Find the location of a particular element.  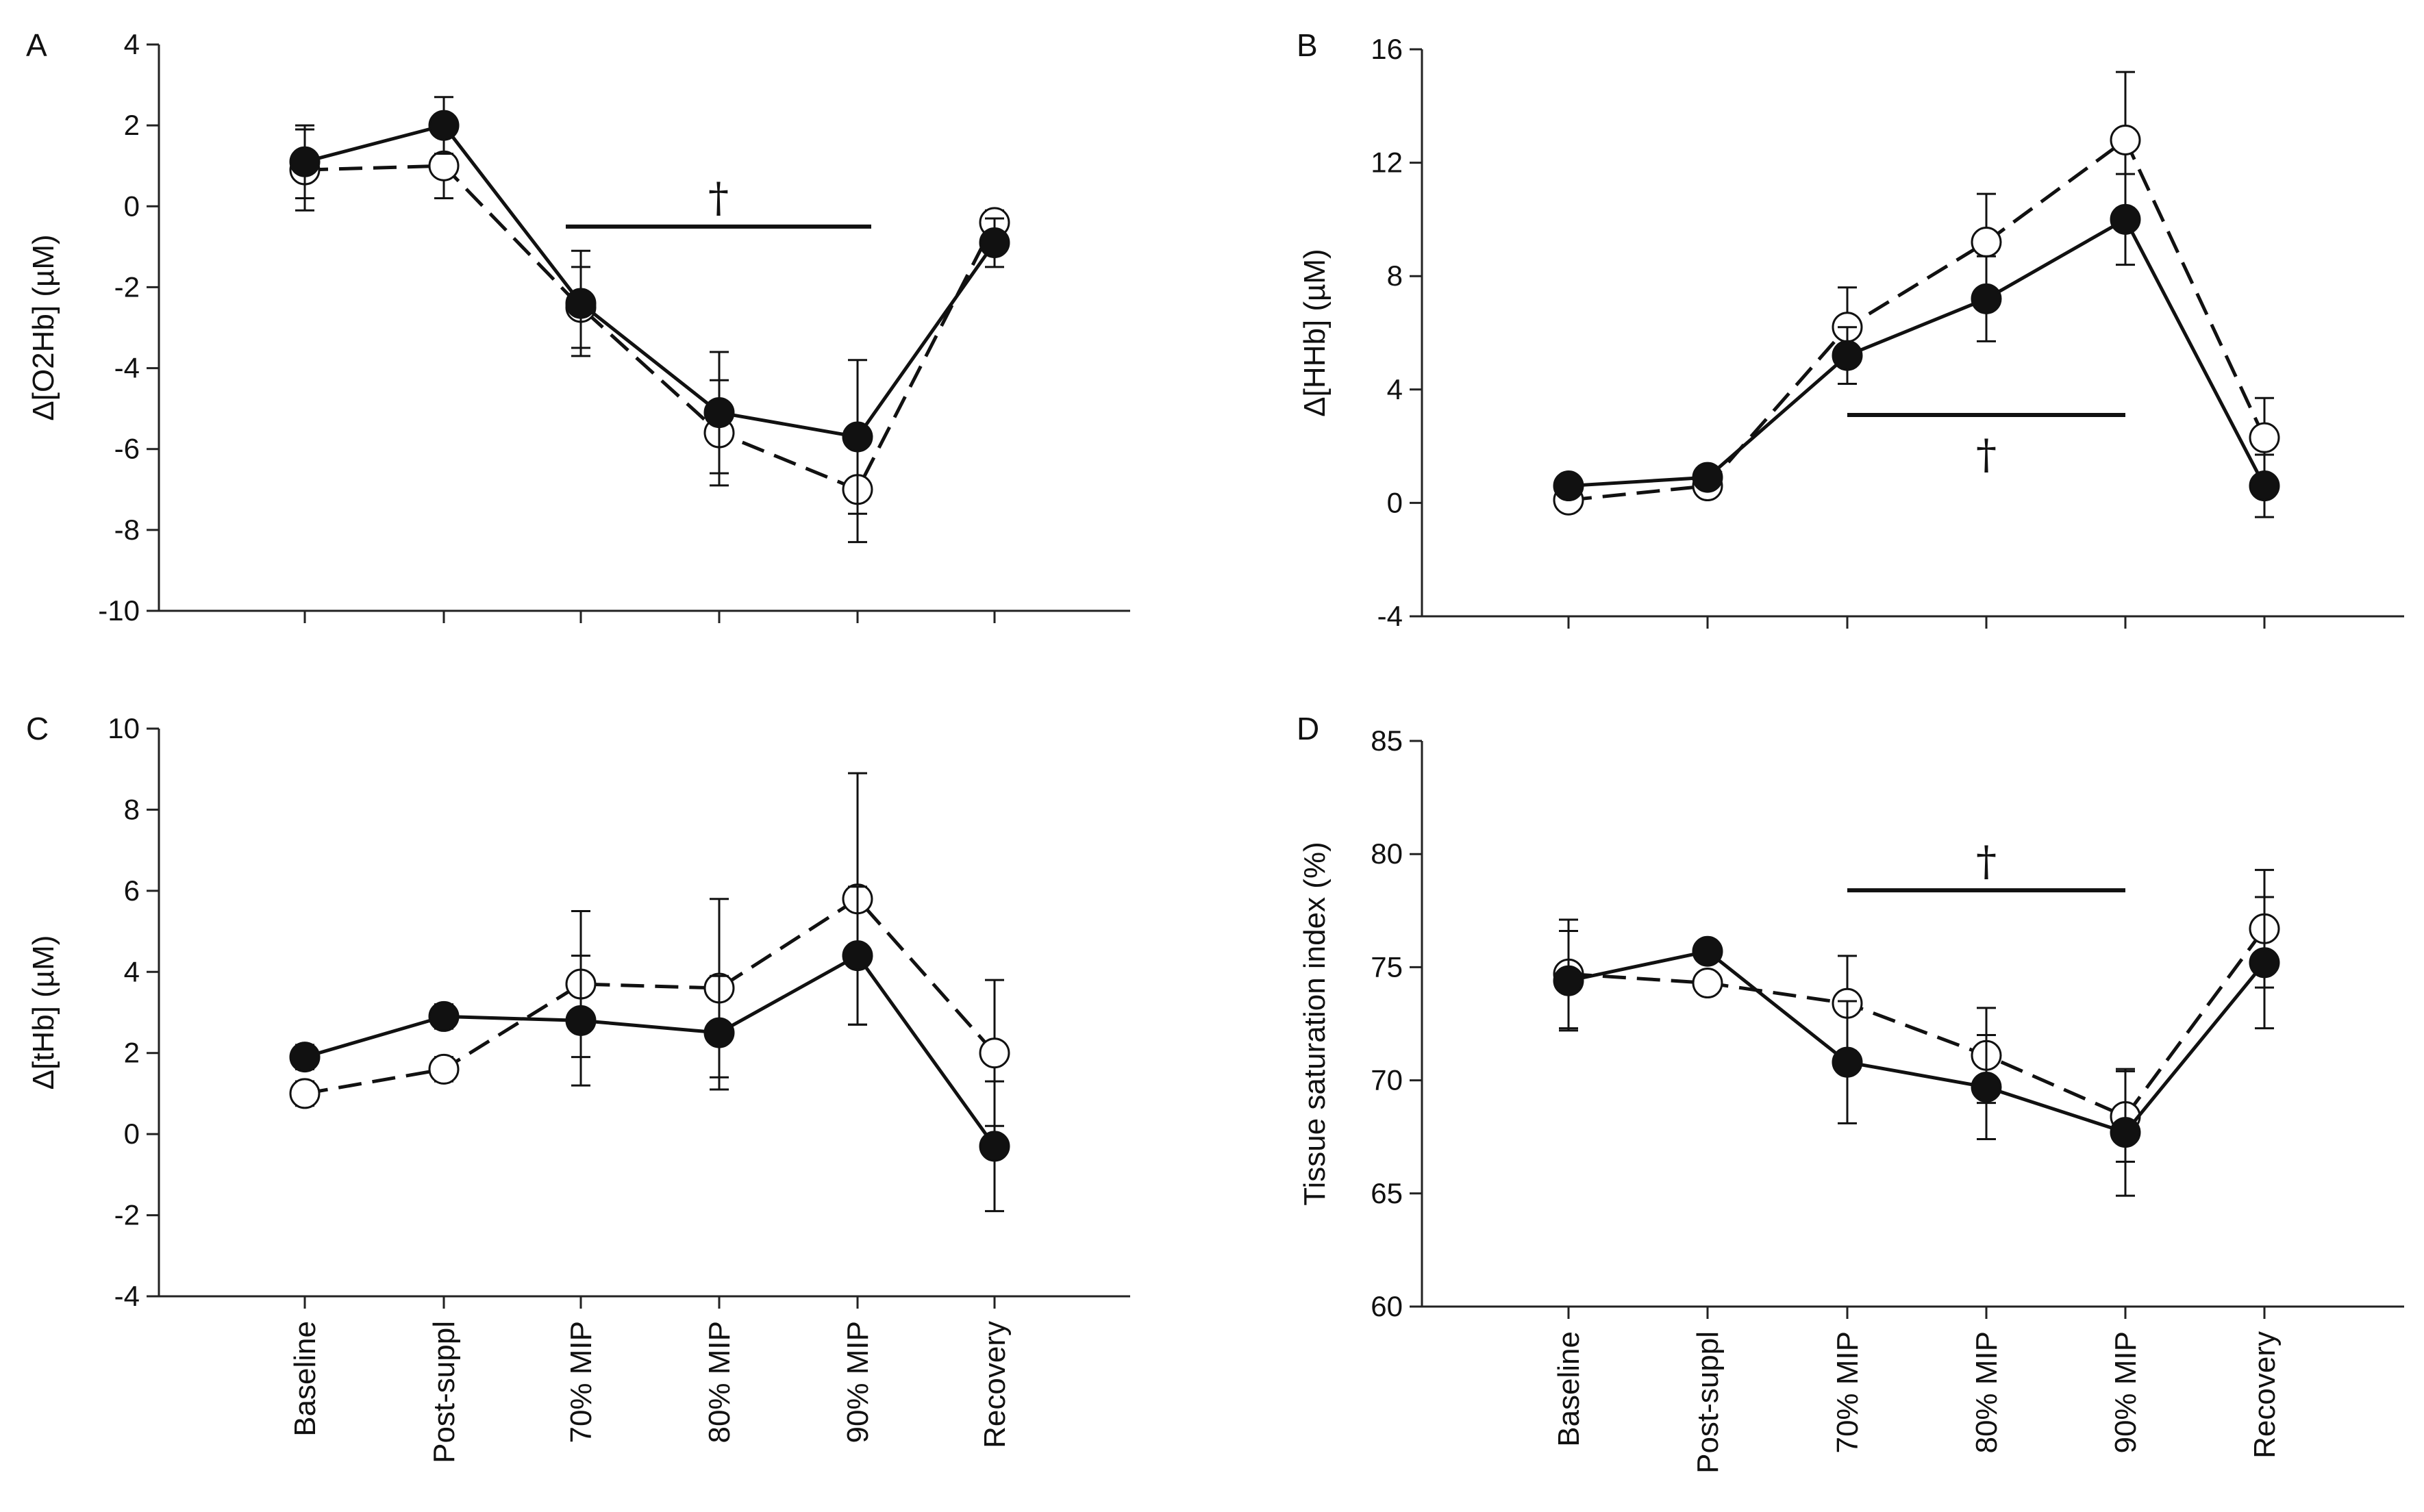

y-tick-label: 16 is located at coordinates (1387, 49).